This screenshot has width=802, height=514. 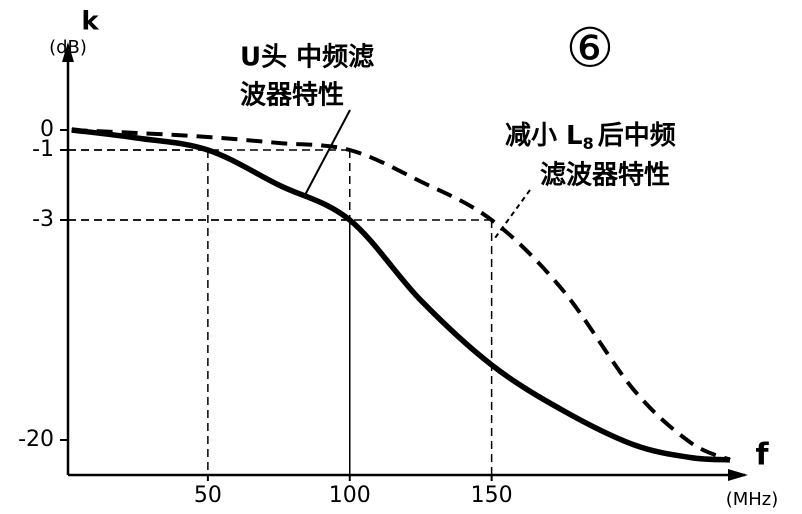 What do you see at coordinates (762, 455) in the screenshot?
I see `x-label: f` at bounding box center [762, 455].